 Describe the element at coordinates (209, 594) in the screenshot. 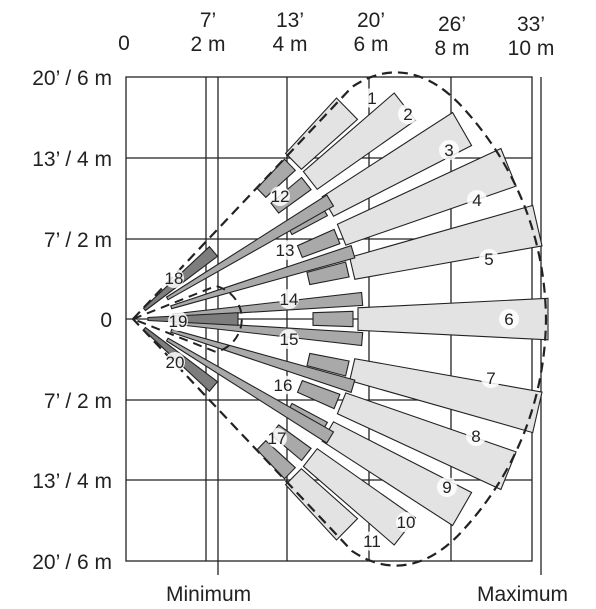

I see `minimum-label: Minimum` at that location.